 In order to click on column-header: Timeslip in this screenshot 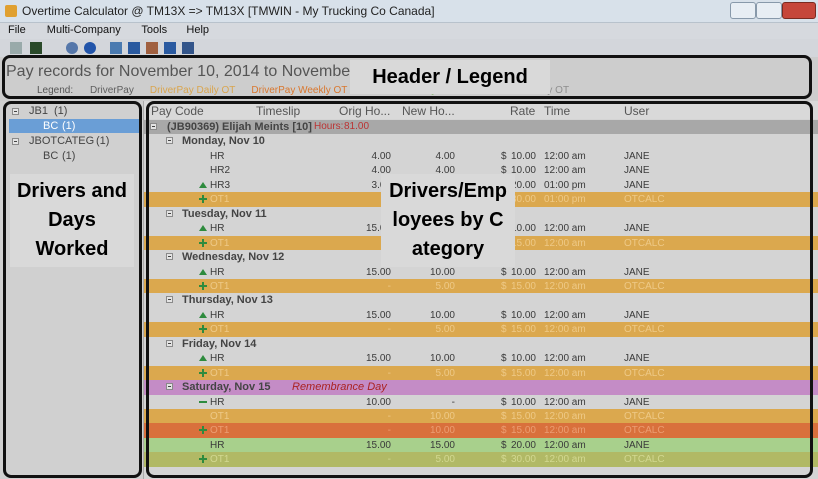, I will do `click(278, 111)`.